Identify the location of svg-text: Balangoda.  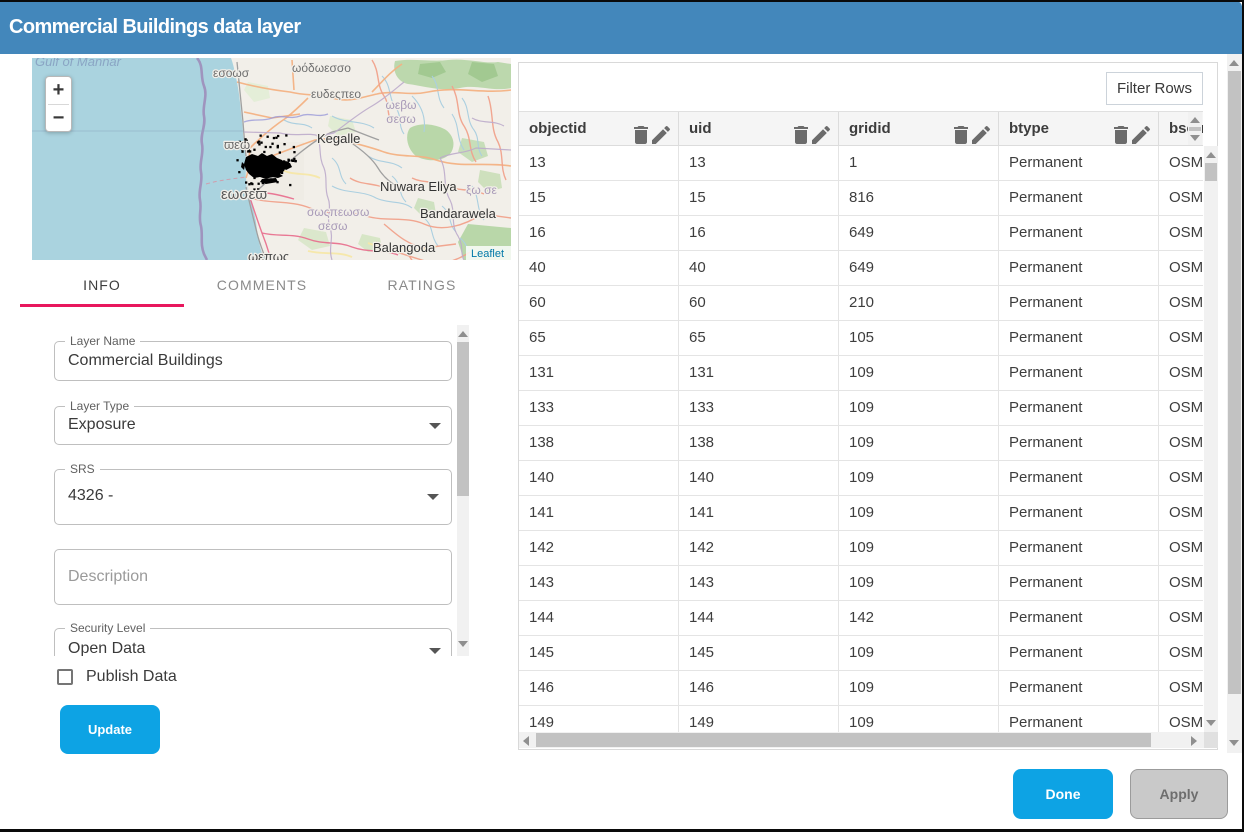
(404, 247).